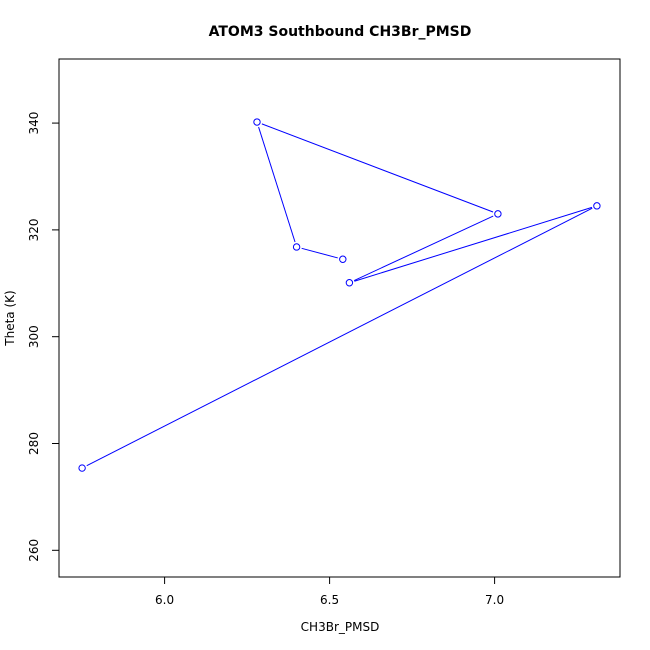 The width and height of the screenshot is (650, 650). I want to click on x-axis: 6.0 6.5 7.0, so click(329, 592).